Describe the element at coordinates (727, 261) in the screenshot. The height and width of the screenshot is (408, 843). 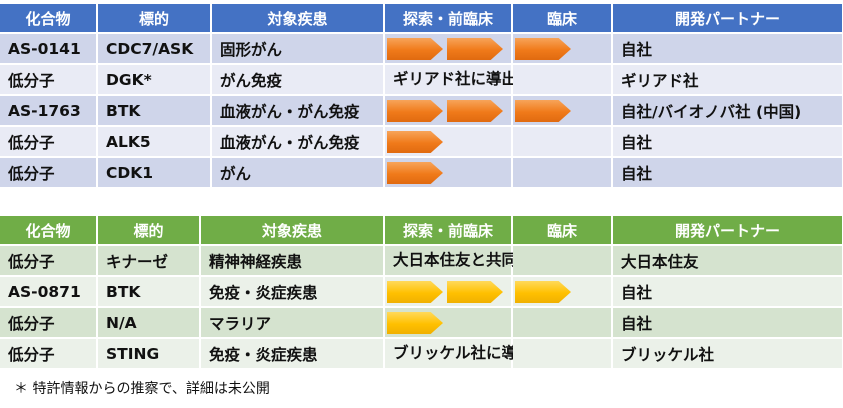
I see `cell-partner: 大日本住友` at that location.